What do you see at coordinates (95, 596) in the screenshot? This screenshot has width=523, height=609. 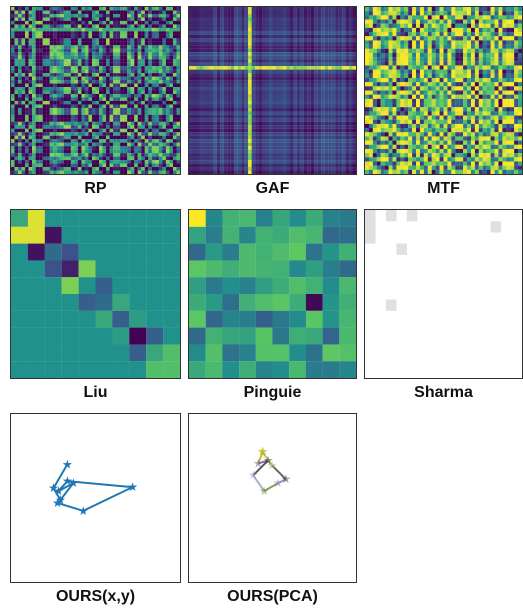 I see `ours-xy-label: OURS(x,y)` at bounding box center [95, 596].